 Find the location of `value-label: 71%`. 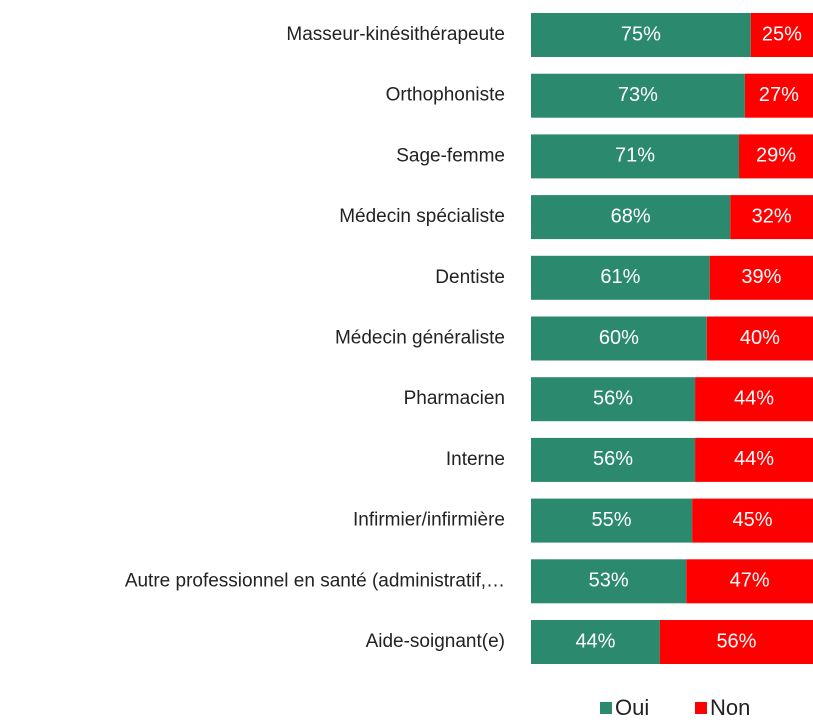

value-label: 71% is located at coordinates (635, 156).